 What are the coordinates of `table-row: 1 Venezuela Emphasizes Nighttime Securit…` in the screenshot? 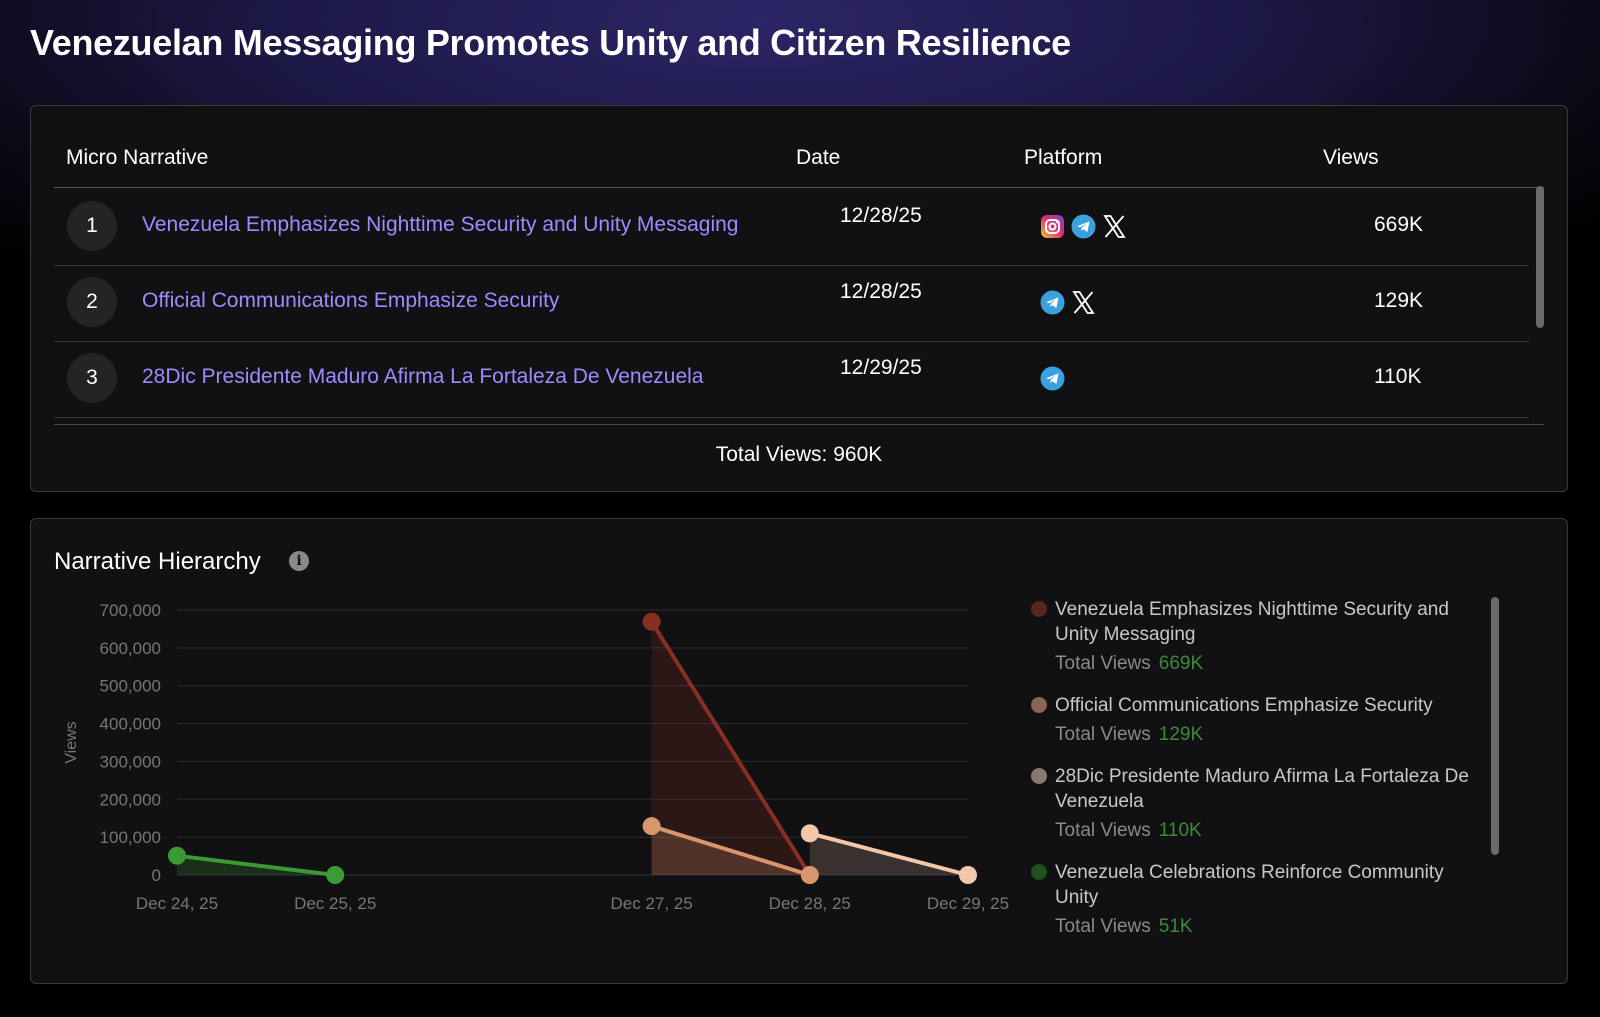 It's located at (791, 227).